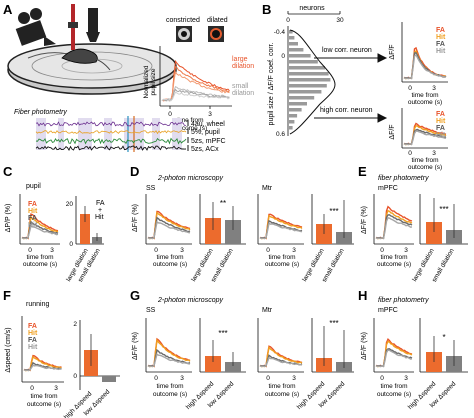 This screenshot has width=474, height=418. Describe the element at coordinates (424, 52) in the screenshot. I see `panel-b-top-axes` at that location.